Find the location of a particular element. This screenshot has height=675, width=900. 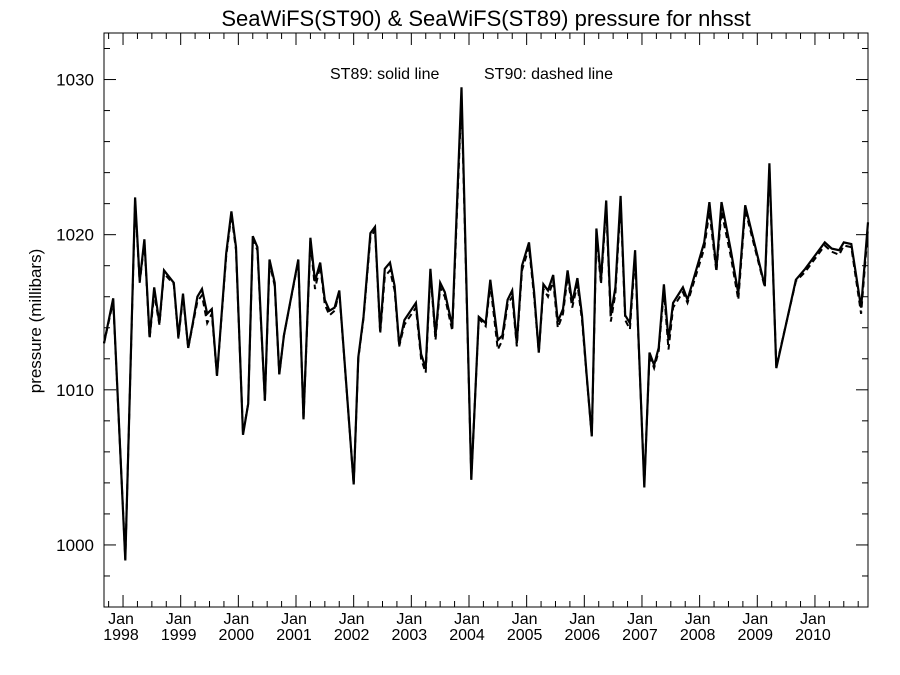

y-tick-label: 1010 is located at coordinates (75, 390).